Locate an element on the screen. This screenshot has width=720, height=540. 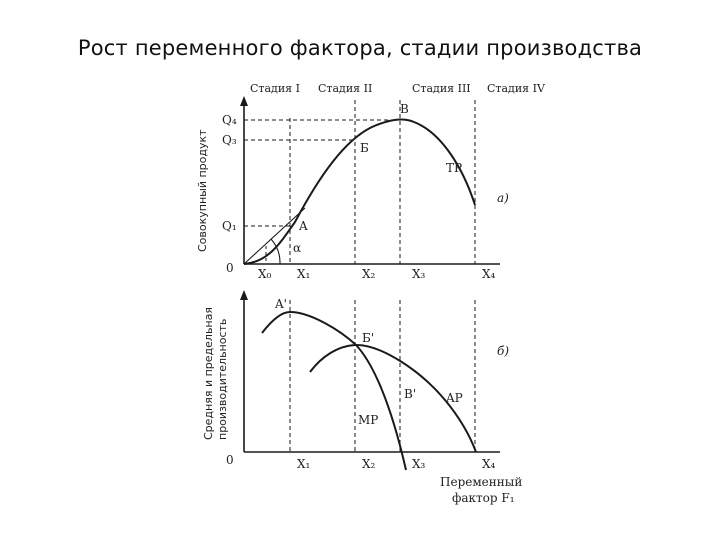
top-origin-label: 0 is located at coordinates (230, 268).